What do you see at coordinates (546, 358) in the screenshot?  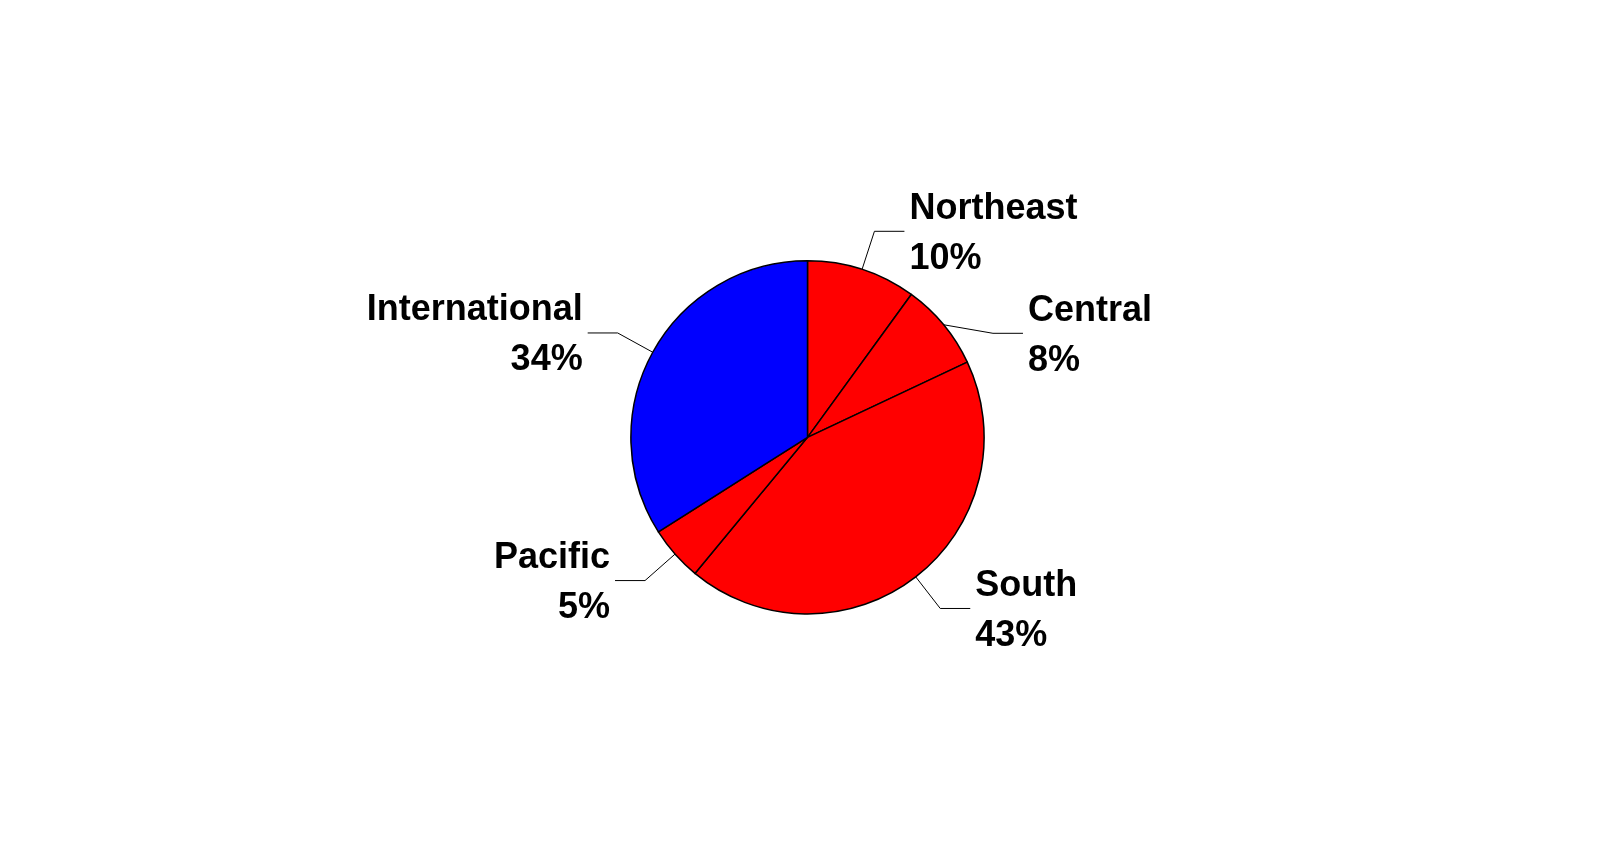 I see `data-label: 34%` at bounding box center [546, 358].